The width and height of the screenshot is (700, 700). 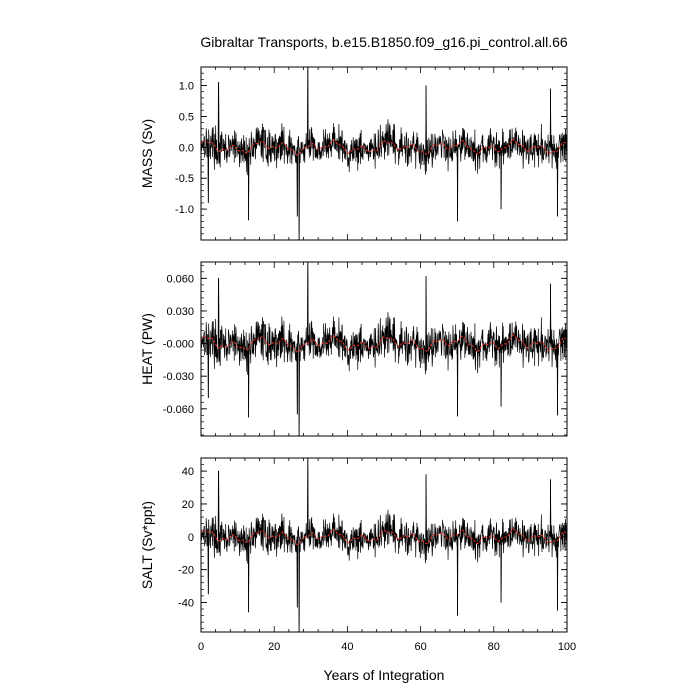 I want to click on y-tick-label: 0.5, so click(x=186, y=117).